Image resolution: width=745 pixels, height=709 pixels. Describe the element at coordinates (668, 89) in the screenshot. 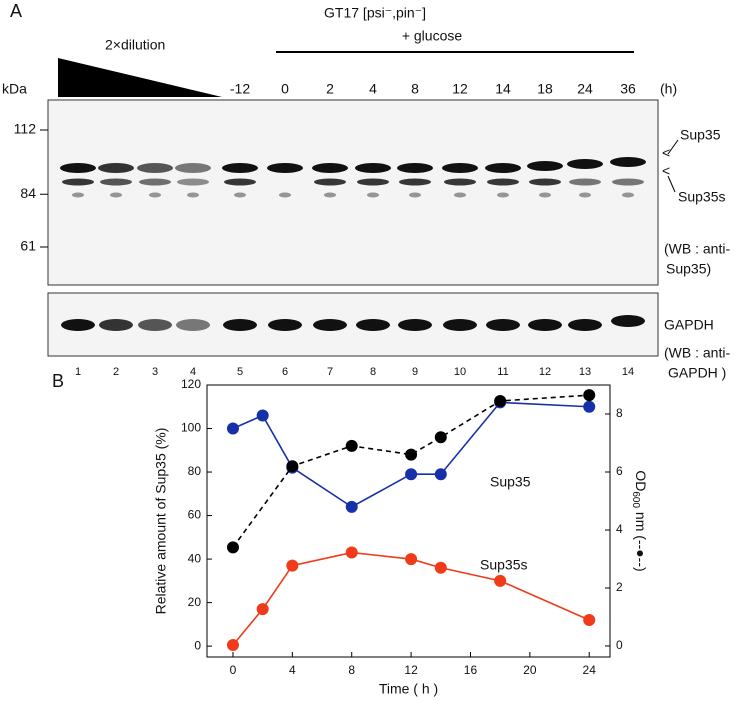

I see `time-unit: (h)` at that location.